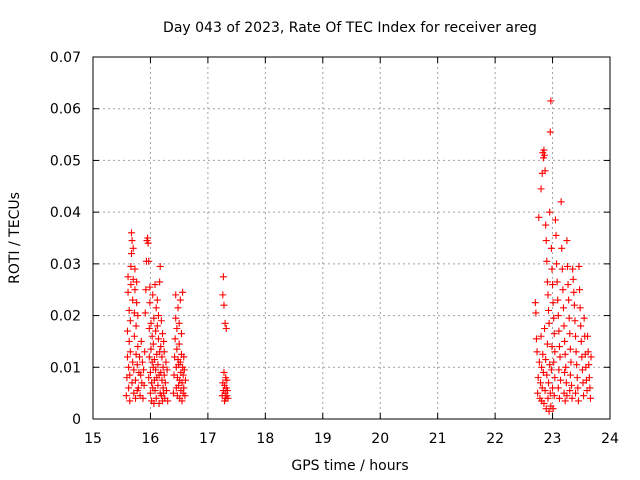 This screenshot has width=640, height=480. Describe the element at coordinates (65, 213) in the screenshot. I see `y-tick-label: 0.04` at that location.